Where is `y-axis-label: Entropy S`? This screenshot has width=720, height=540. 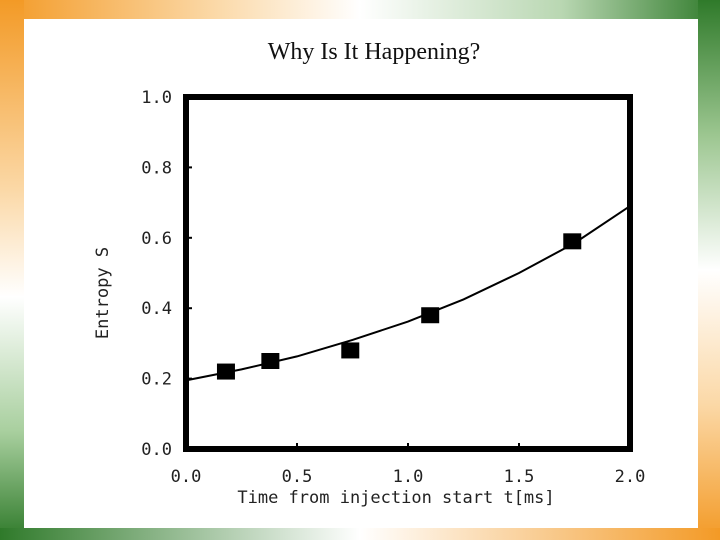
y-axis-label: Entropy S is located at coordinates (103, 293).